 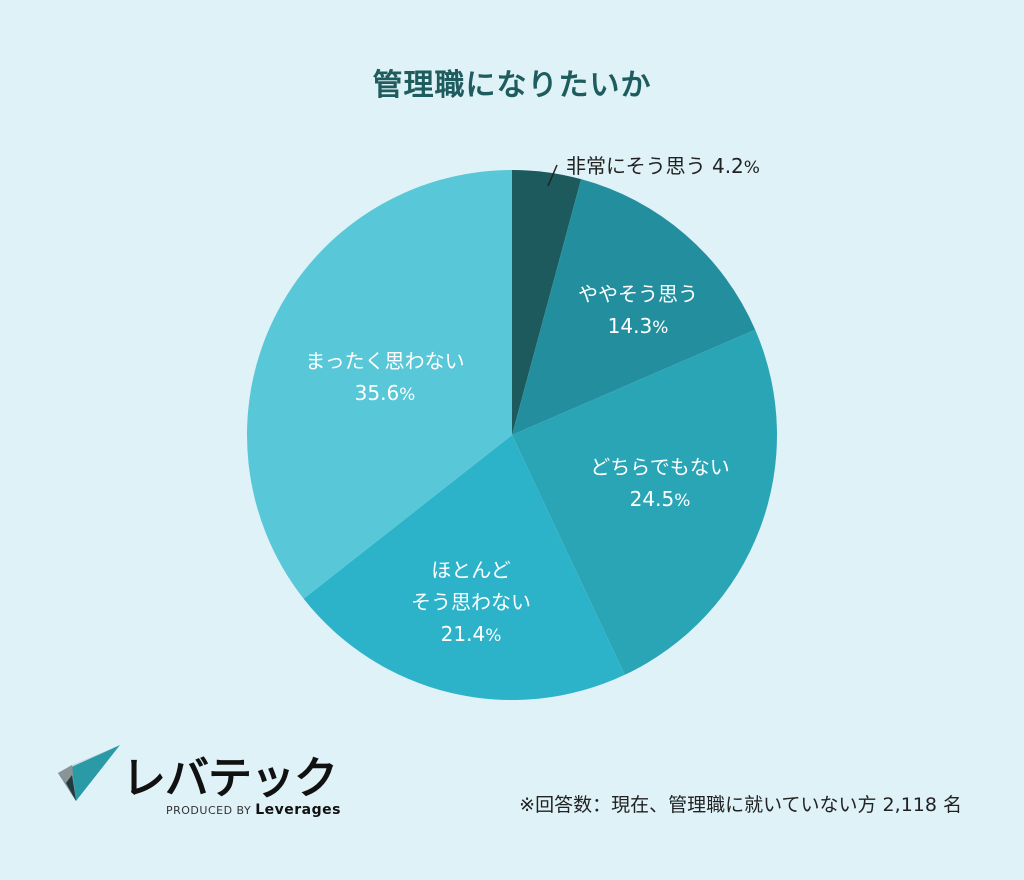 What do you see at coordinates (471, 602) in the screenshot?
I see `slice-label-3: ほとんど そう思わない 21.4%` at bounding box center [471, 602].